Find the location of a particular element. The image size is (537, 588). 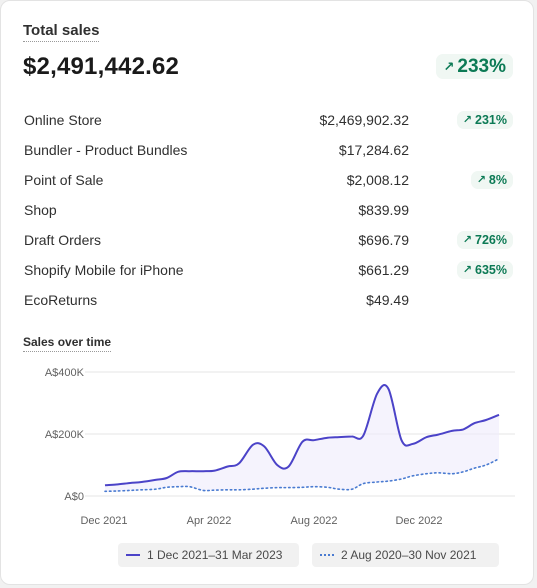

legend-swatch-solid is located at coordinates (133, 555).